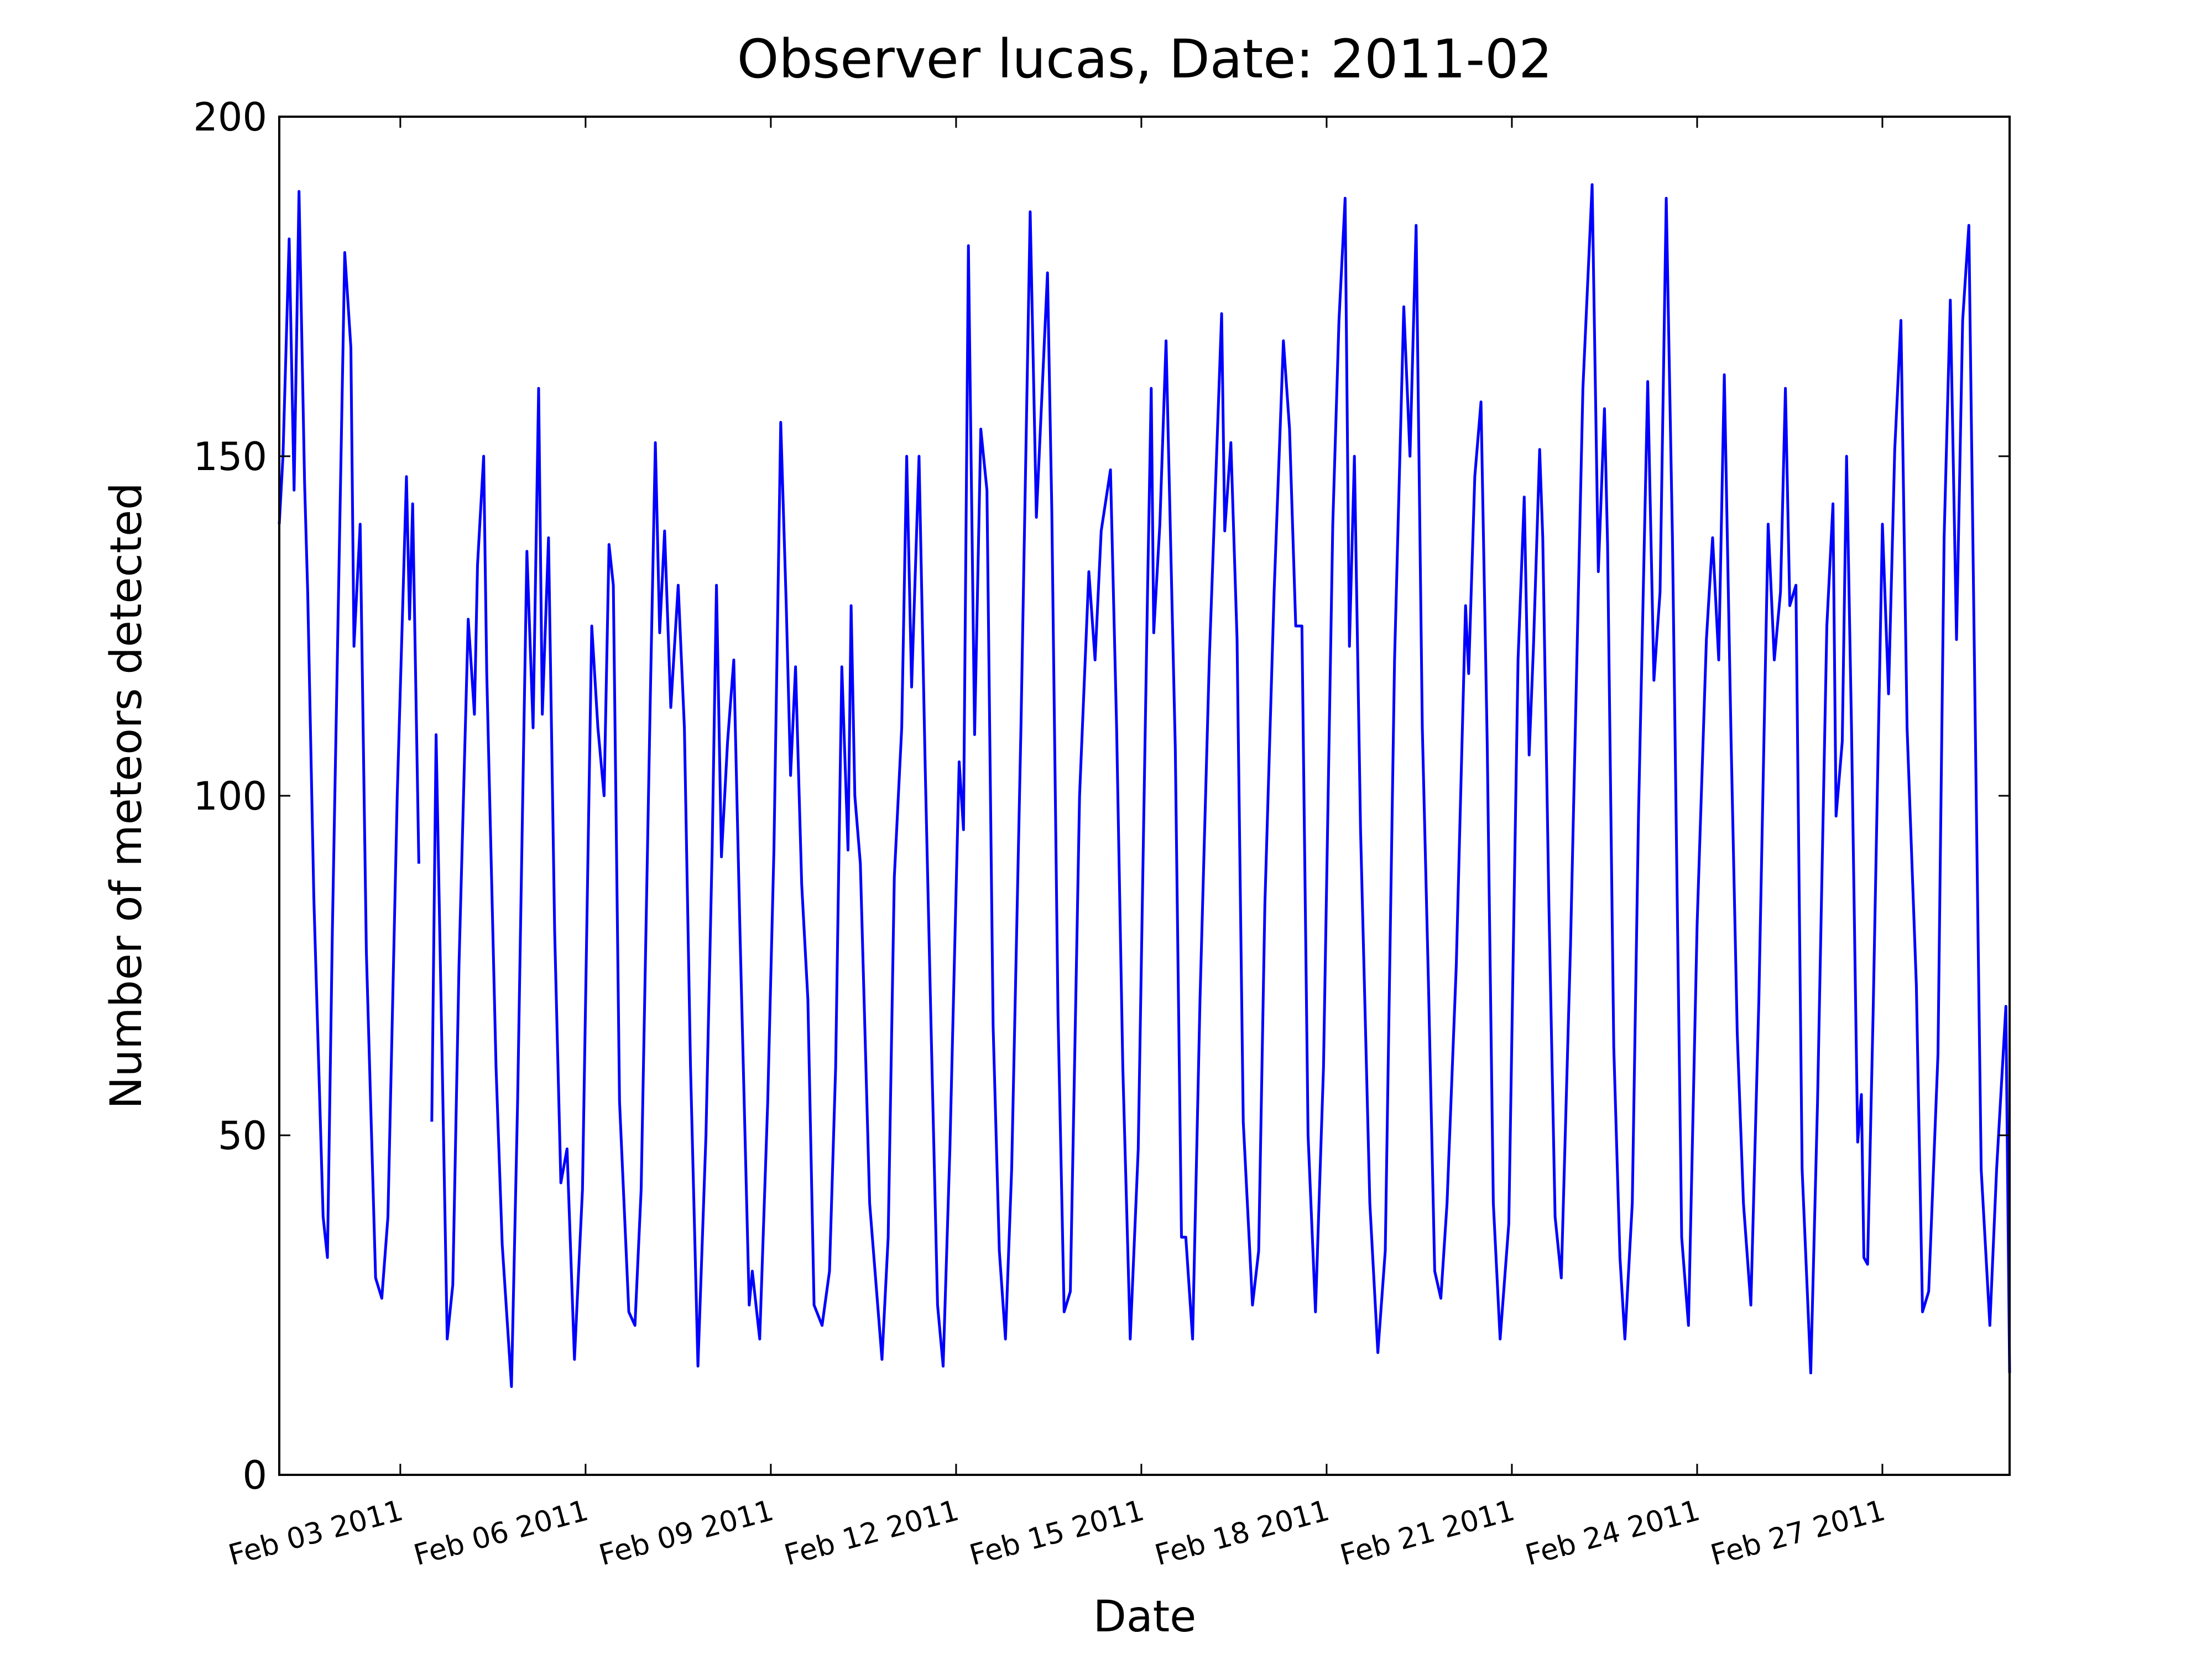 The image size is (2212, 1659). I want to click on x-axis-label: Date, so click(1145, 1617).